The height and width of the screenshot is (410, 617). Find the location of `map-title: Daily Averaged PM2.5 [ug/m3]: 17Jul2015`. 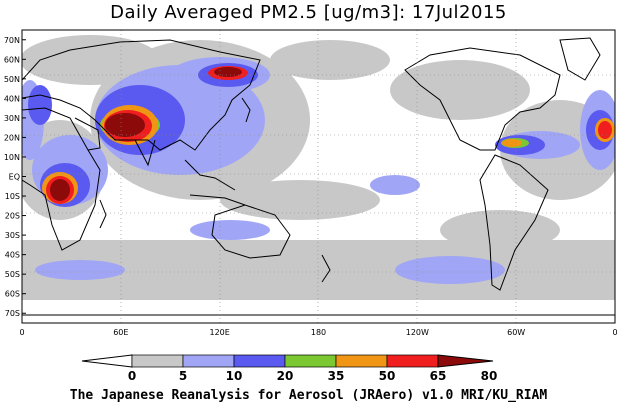

map-title: Daily Averaged PM2.5 [ug/m3]: 17Jul2015 is located at coordinates (308, 12).